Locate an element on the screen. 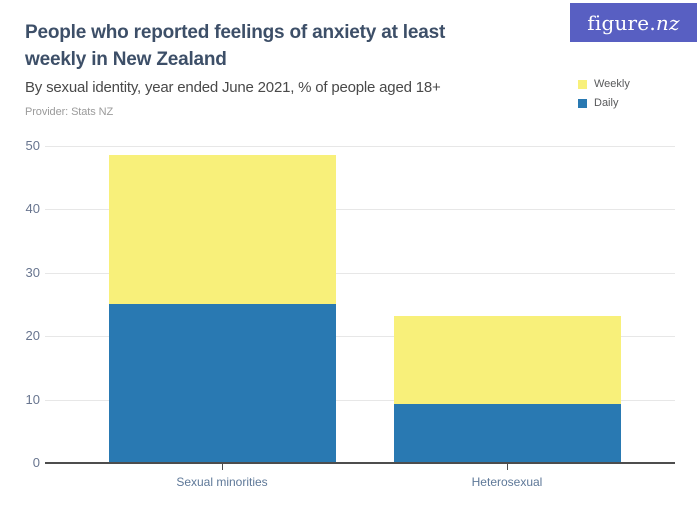  x-tick-heterosexual is located at coordinates (507, 467).